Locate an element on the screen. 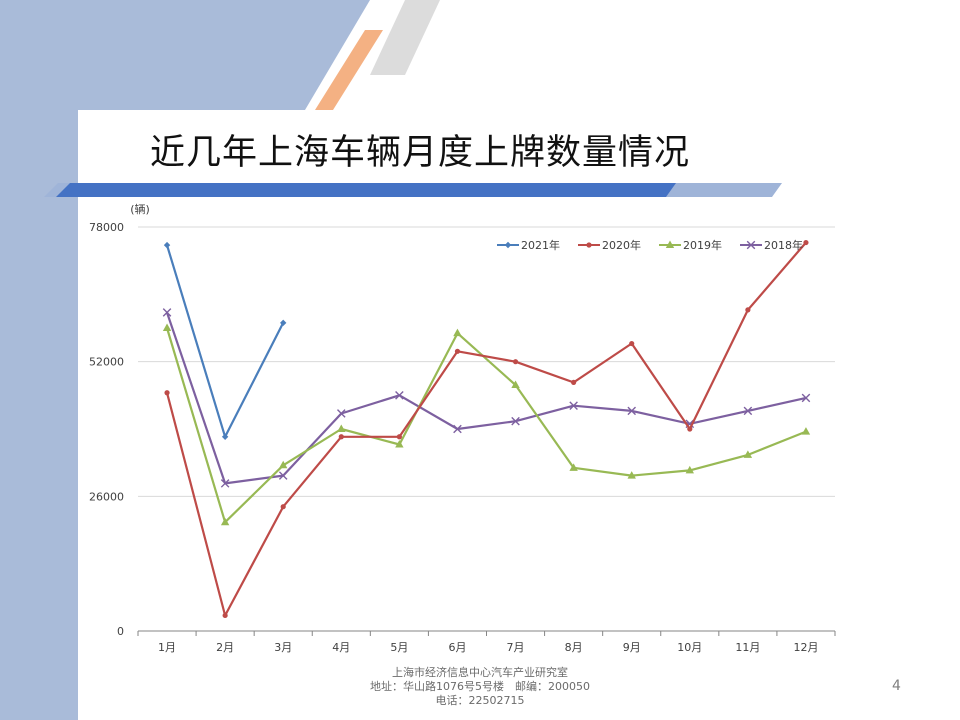 The image size is (960, 720). accent-gray-slash is located at coordinates (405, 37).